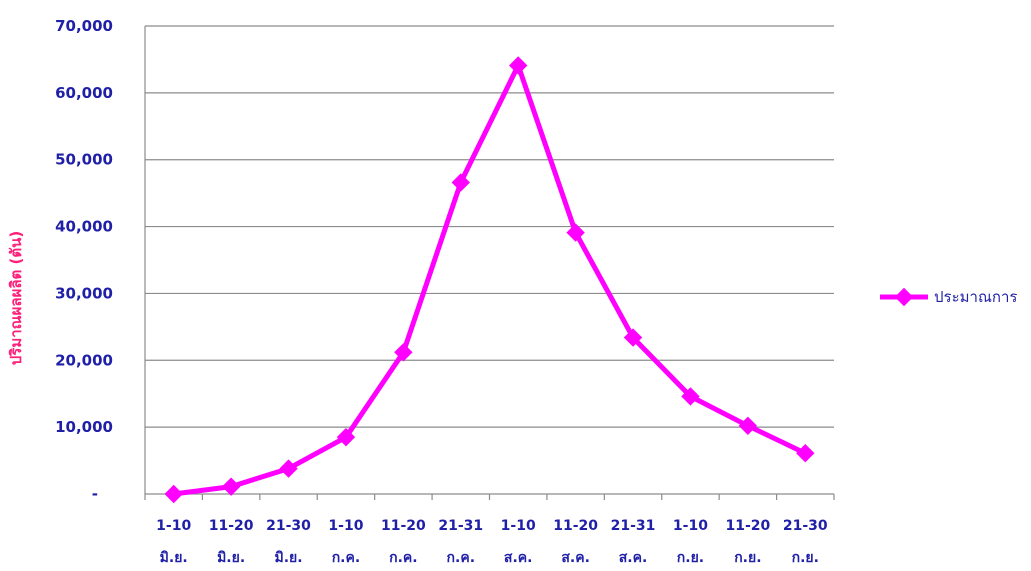 This screenshot has height=571, width=1031. I want to click on legend-marker, so click(904, 297).